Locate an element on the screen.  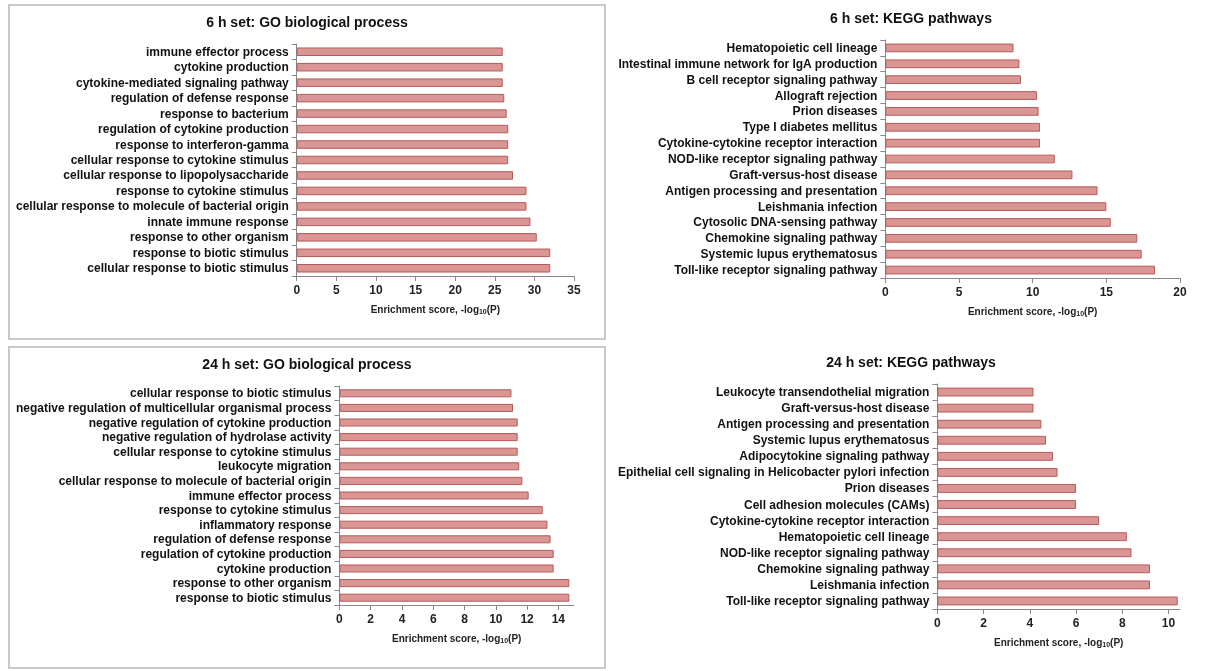
x-tick-label: 6 is located at coordinates (1076, 623).